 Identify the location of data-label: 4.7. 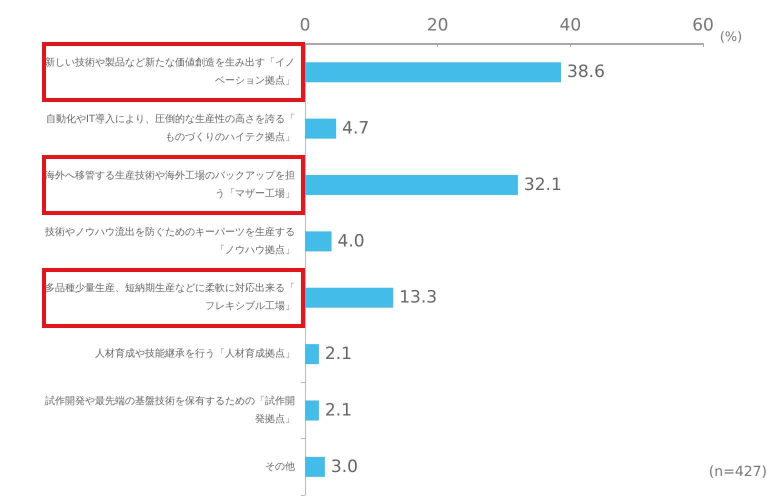
(356, 128).